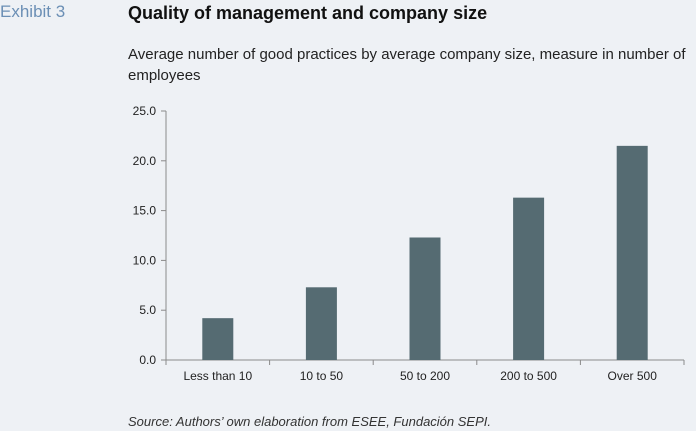  Describe the element at coordinates (528, 376) in the screenshot. I see `x-tick-label: 200 to 500` at that location.